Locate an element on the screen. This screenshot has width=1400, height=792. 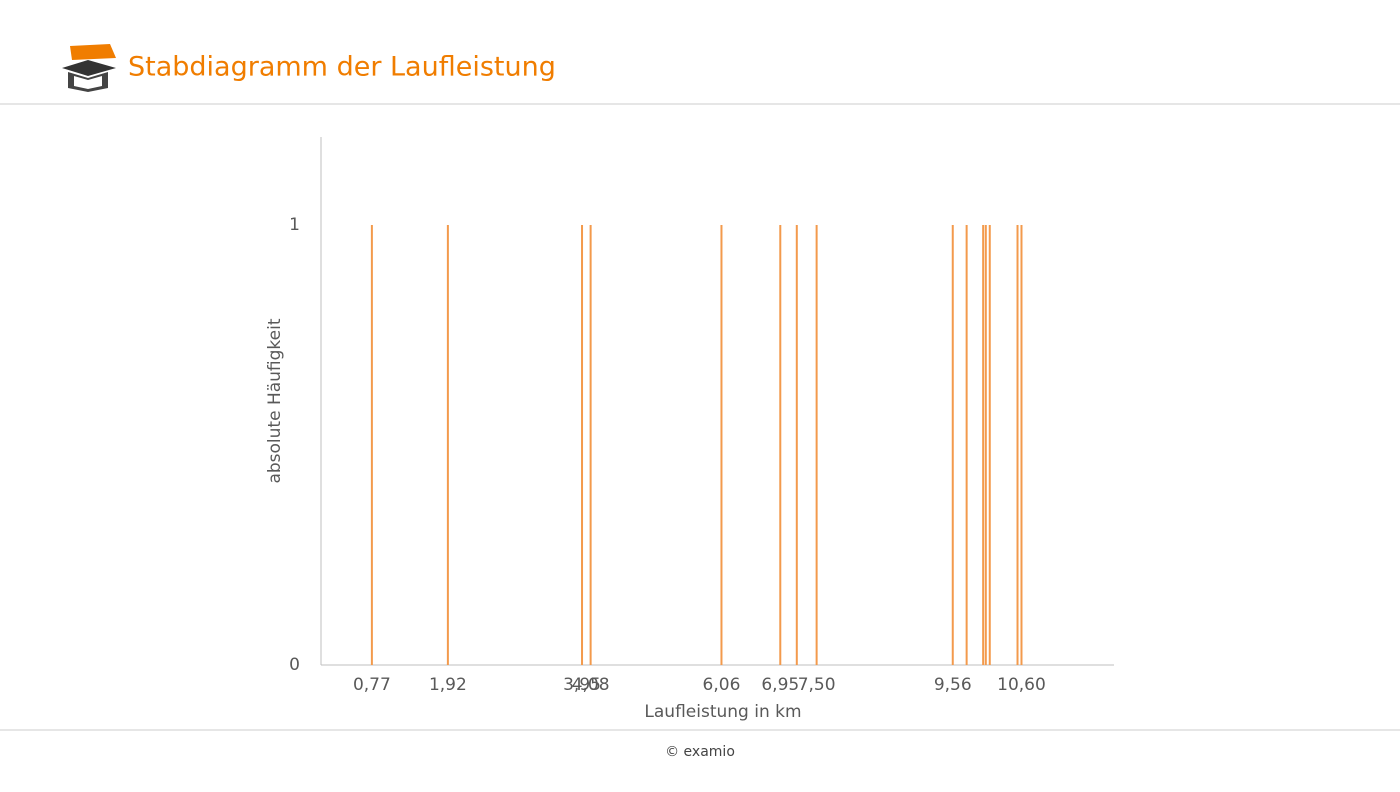
y-axis-title: absolute Häufigkeit is located at coordinates (275, 400).